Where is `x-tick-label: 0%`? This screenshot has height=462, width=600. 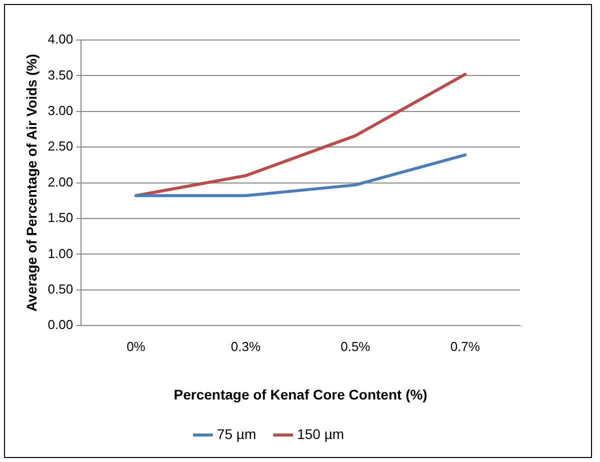
x-tick-label: 0% is located at coordinates (136, 346).